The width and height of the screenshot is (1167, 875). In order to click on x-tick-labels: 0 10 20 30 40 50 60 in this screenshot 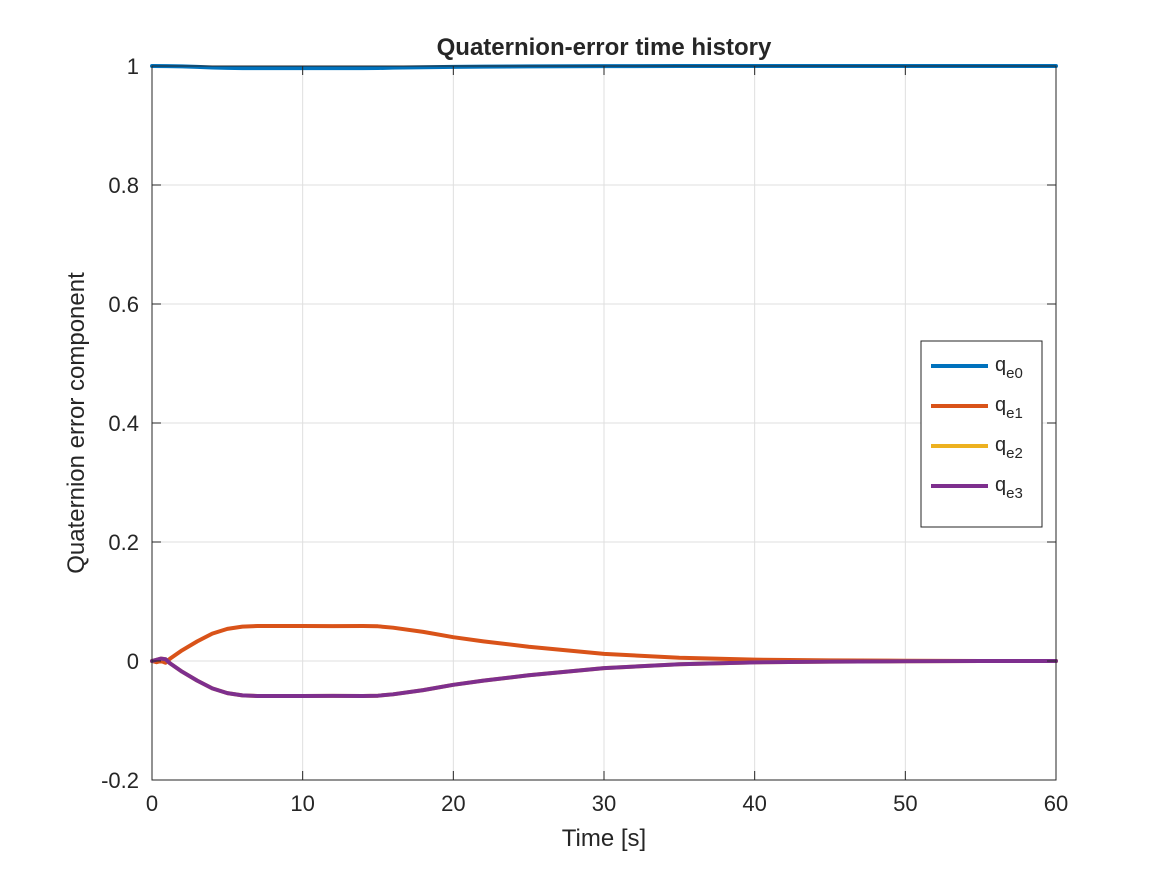, I will do `click(607, 803)`.